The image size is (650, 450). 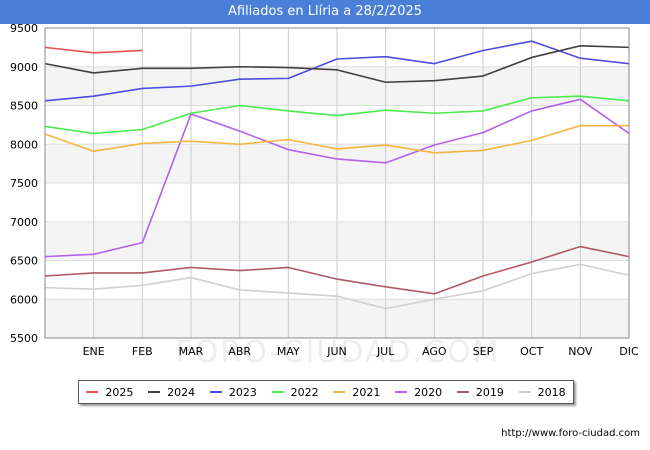 I want to click on legend-label: 2021, so click(x=366, y=392).